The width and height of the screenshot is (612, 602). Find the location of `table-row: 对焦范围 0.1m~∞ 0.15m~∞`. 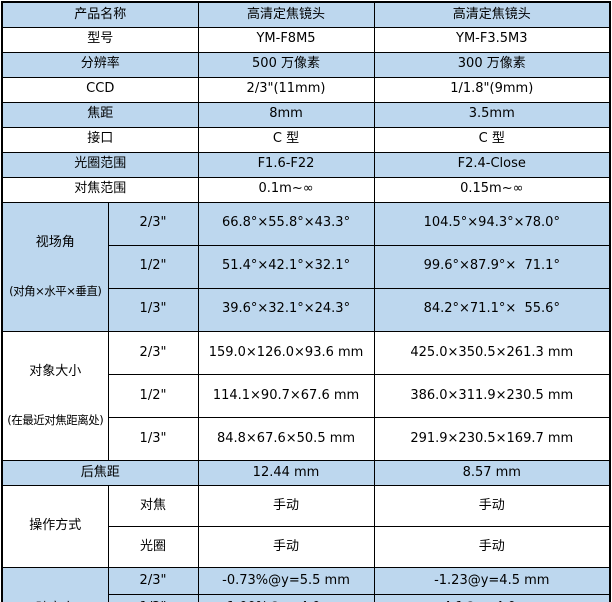

table-row: 对焦范围 0.1m~∞ 0.15m~∞ is located at coordinates (306, 189).